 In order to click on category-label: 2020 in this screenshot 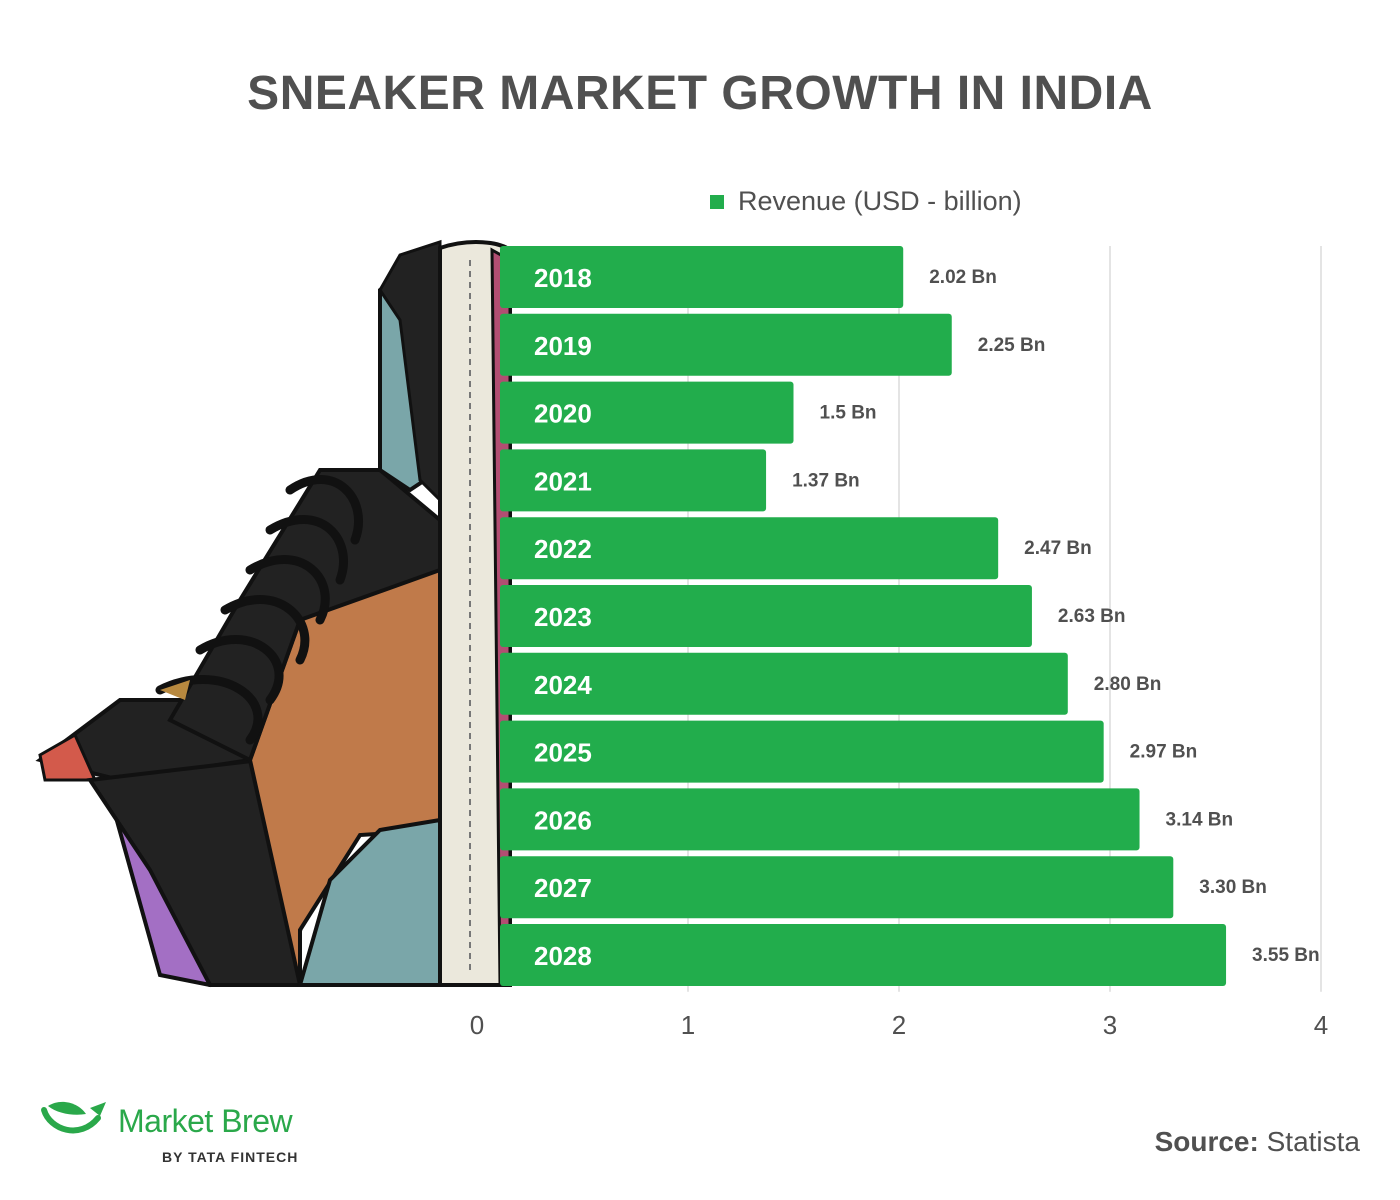, I will do `click(563, 414)`.